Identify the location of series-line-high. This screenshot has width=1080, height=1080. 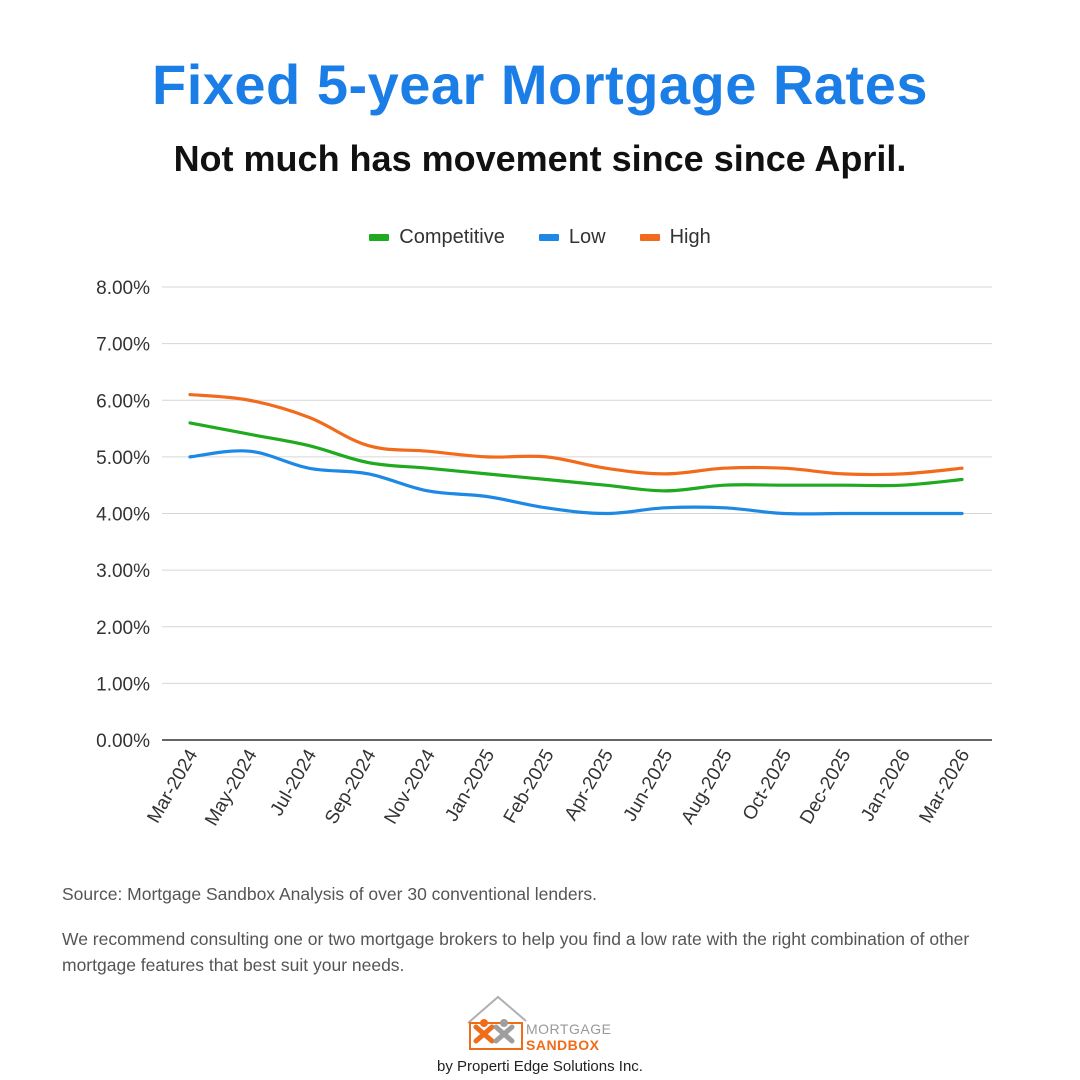
(576, 434).